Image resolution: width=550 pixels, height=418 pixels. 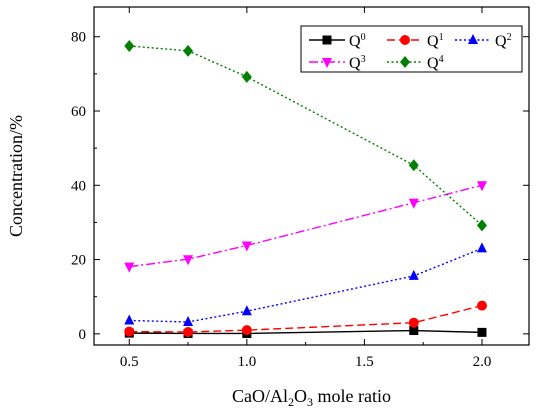 I want to click on y-tick-label: 40, so click(x=78, y=186).